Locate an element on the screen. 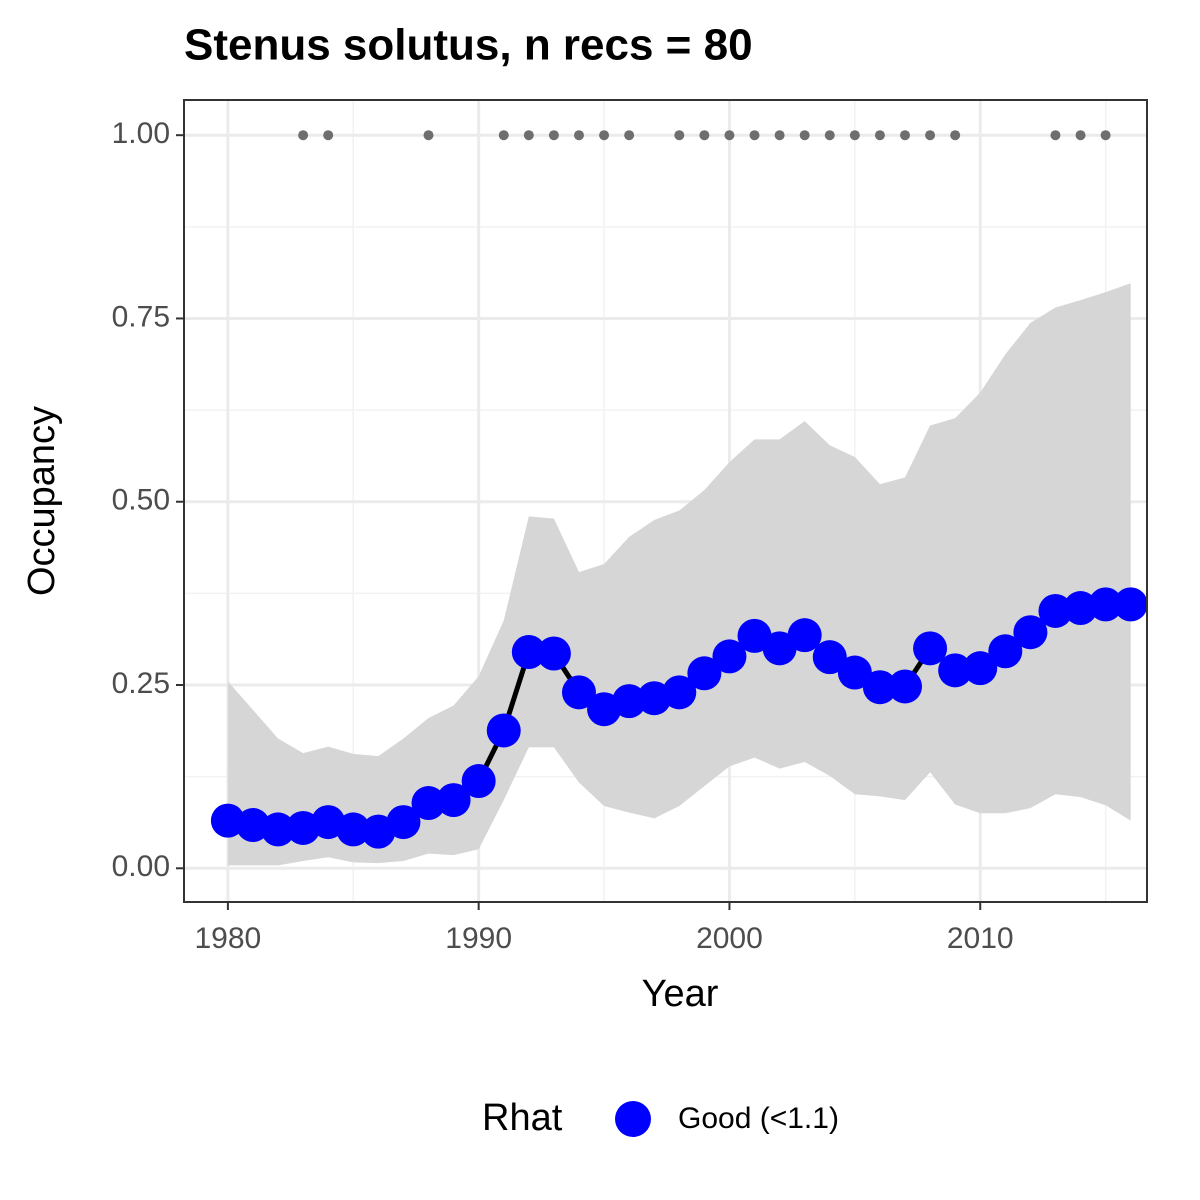 The image size is (1200, 1200). y-tick-label: 0.25 is located at coordinates (141, 683).